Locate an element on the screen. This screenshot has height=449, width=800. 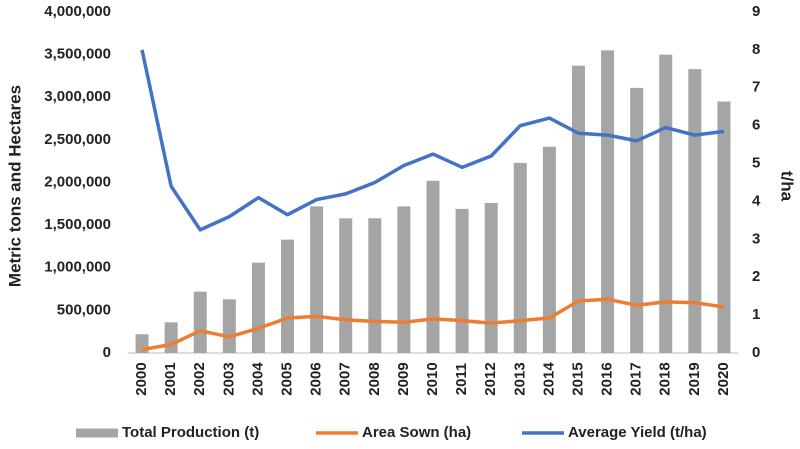
x-tick-label: 2013 is located at coordinates (519, 378).